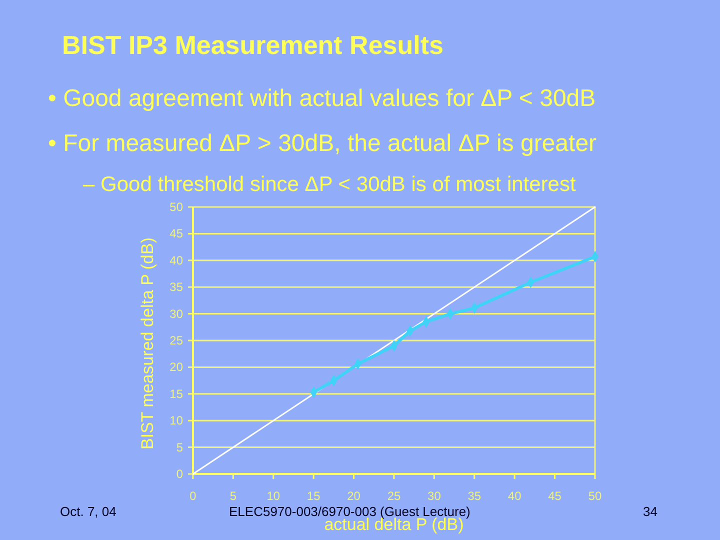 This screenshot has height=540, width=720. What do you see at coordinates (180, 447) in the screenshot?
I see `y-tick-label: 5` at bounding box center [180, 447].